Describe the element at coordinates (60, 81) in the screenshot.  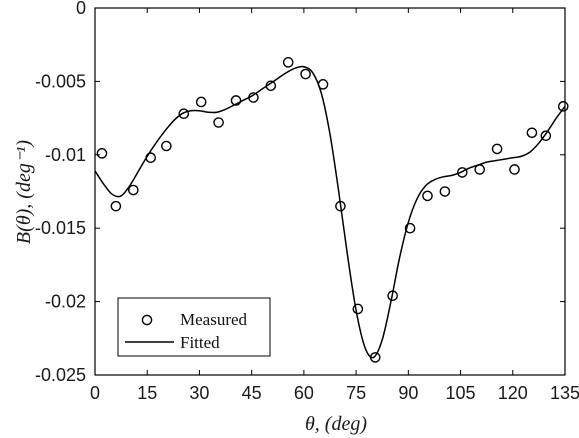
I see `y-tick-label: -0.005` at that location.